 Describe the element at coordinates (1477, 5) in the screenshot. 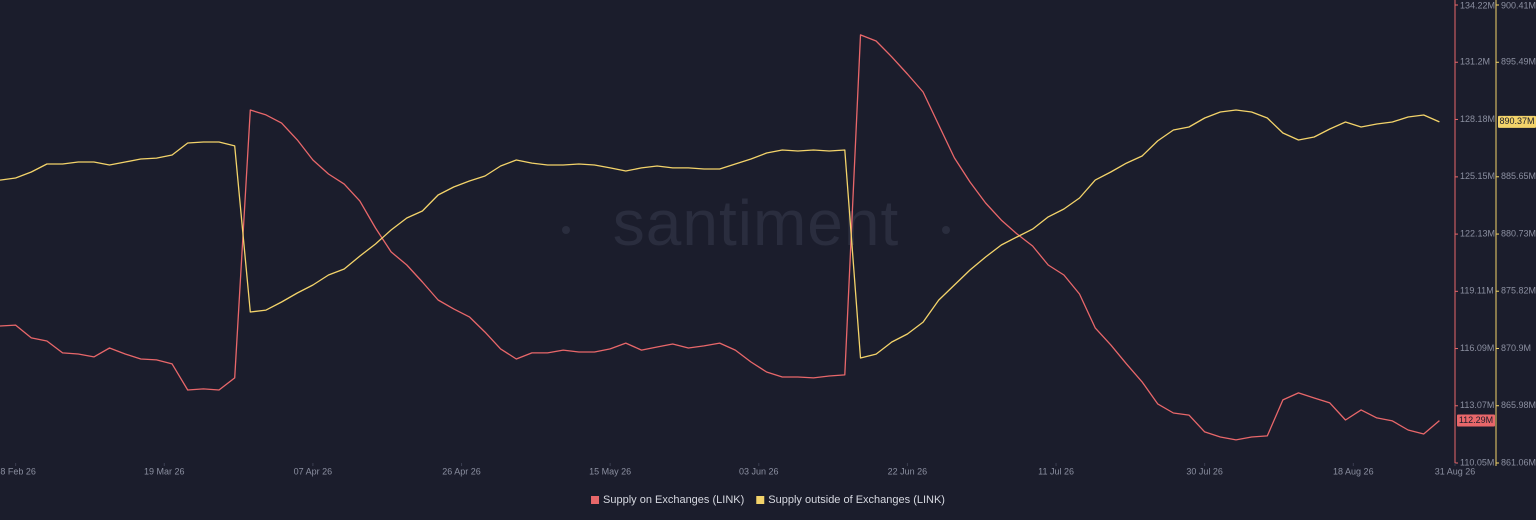

I see `y-tick-label: 134.22M` at that location.